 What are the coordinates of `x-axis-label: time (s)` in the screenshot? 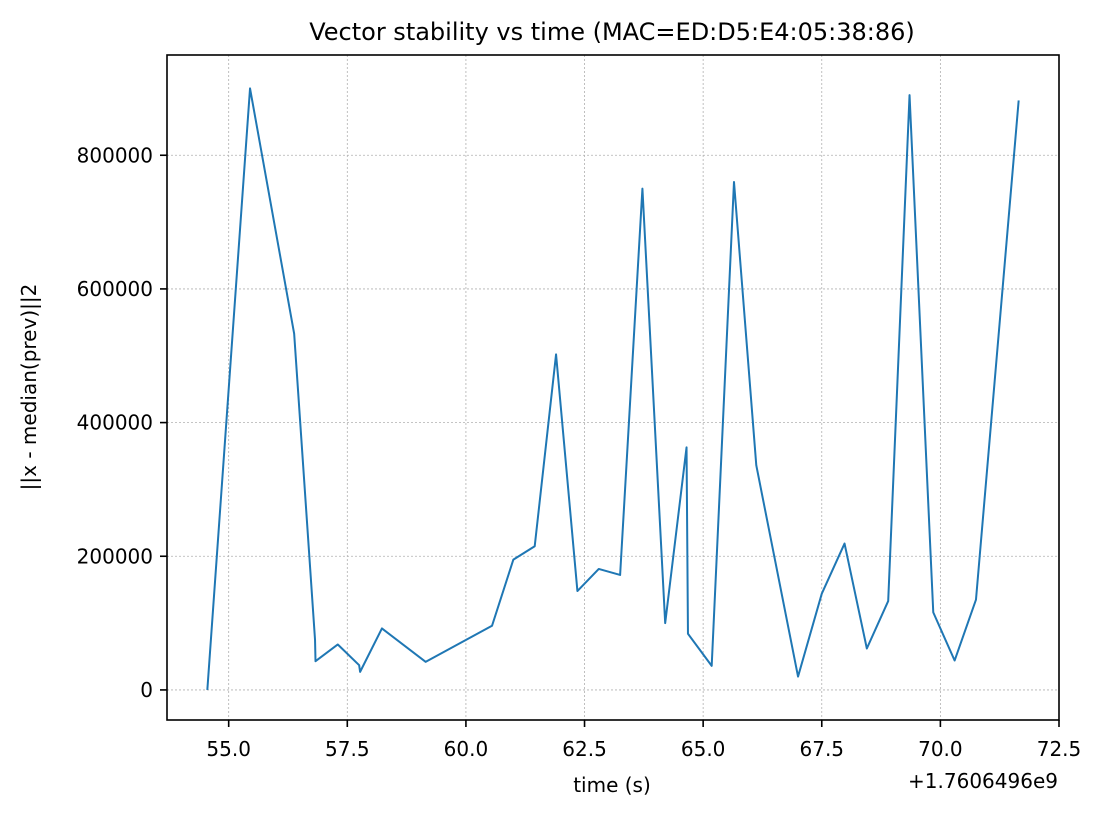 It's located at (612, 785).